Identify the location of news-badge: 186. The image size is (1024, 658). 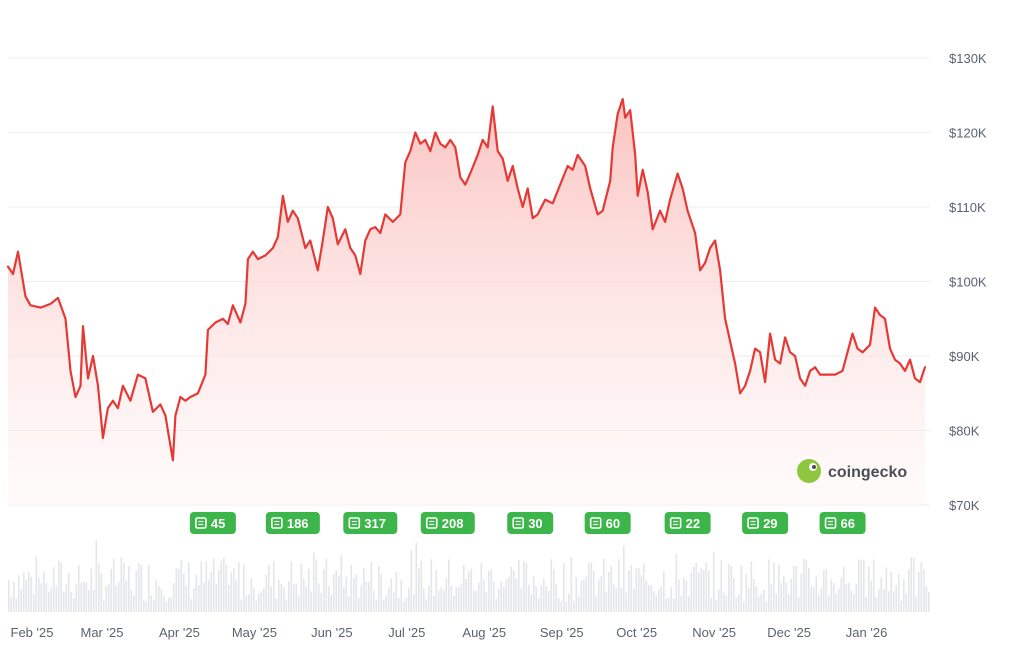
(292, 523).